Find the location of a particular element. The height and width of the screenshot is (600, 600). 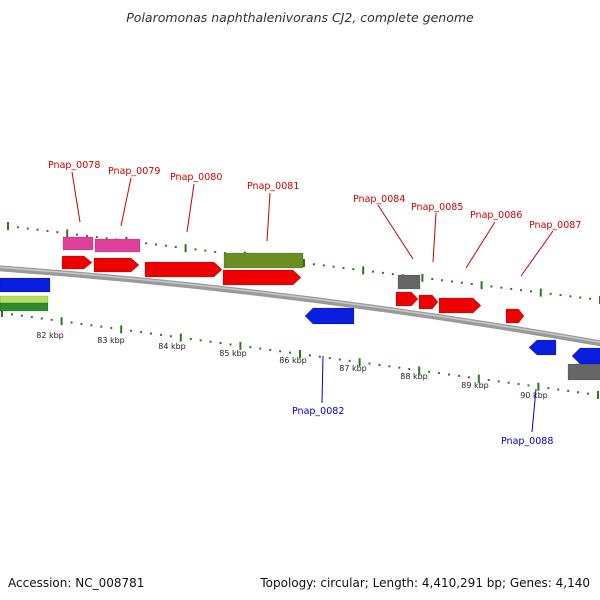

gene-label-pnap-0085: Pnap_0085 is located at coordinates (437, 207).